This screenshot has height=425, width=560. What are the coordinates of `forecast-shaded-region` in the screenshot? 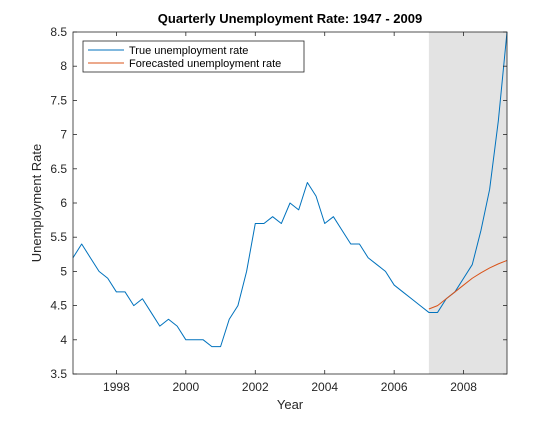 It's located at (467, 203).